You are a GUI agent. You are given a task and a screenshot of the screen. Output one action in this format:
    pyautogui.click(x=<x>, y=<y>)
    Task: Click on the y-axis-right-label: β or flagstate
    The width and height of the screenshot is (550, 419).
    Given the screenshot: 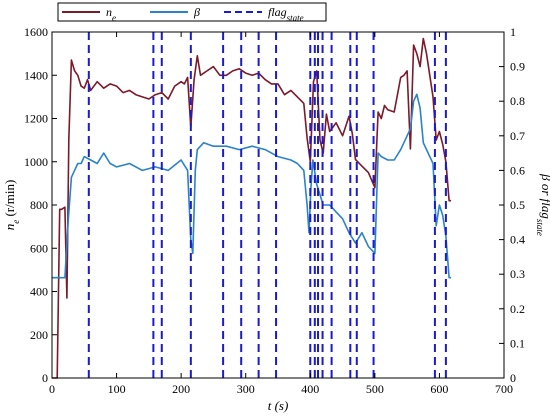 What is the action you would take?
    pyautogui.click(x=542, y=204)
    